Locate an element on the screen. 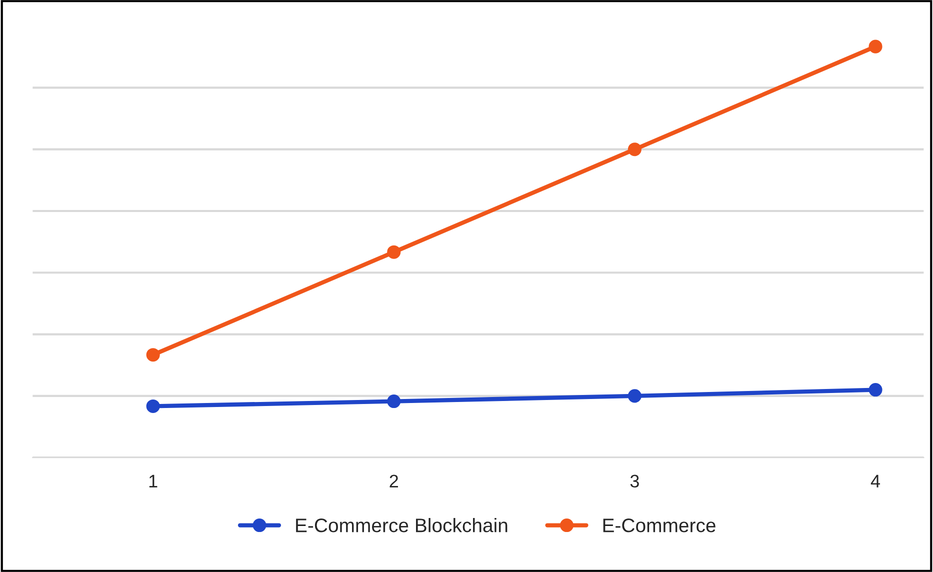 The height and width of the screenshot is (572, 933). x-tick-label: 4 is located at coordinates (875, 481).